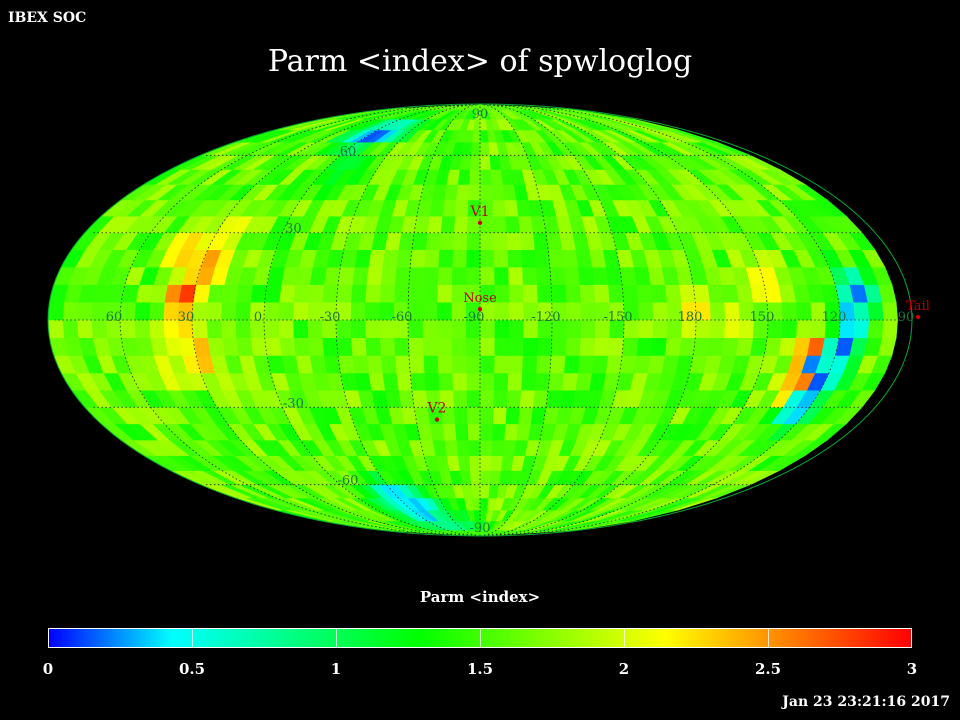  Describe the element at coordinates (402, 317) in the screenshot. I see `lon-tick-label: -60` at that location.